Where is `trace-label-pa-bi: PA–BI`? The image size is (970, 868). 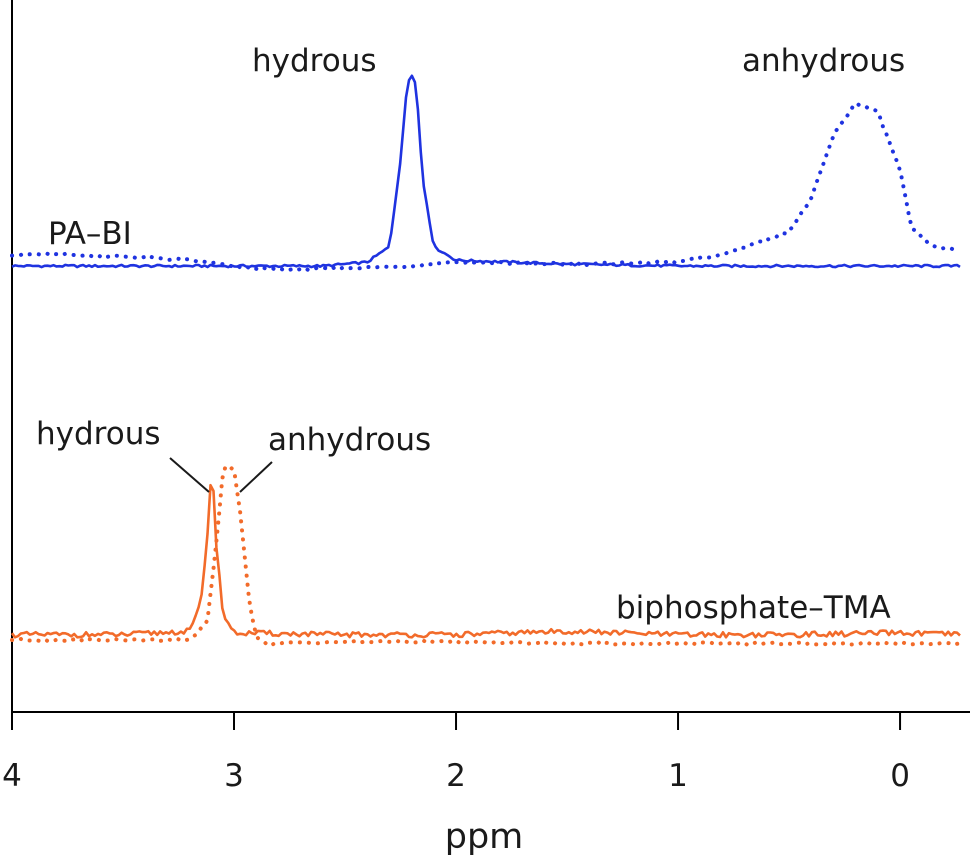 trace-label-pa-bi: PA–BI is located at coordinates (90, 234).